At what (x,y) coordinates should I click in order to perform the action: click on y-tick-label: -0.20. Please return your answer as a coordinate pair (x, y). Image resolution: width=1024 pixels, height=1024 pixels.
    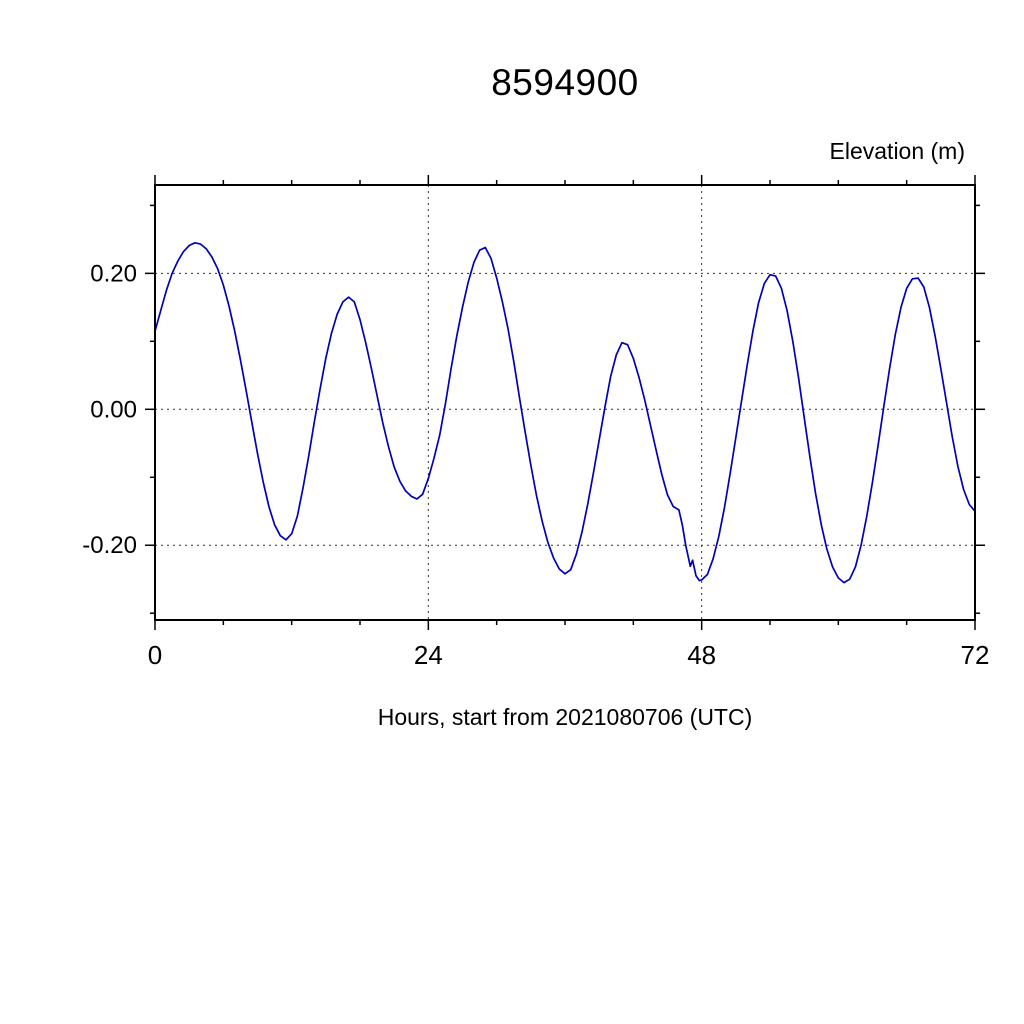
    Looking at the image, I should click on (109, 545).